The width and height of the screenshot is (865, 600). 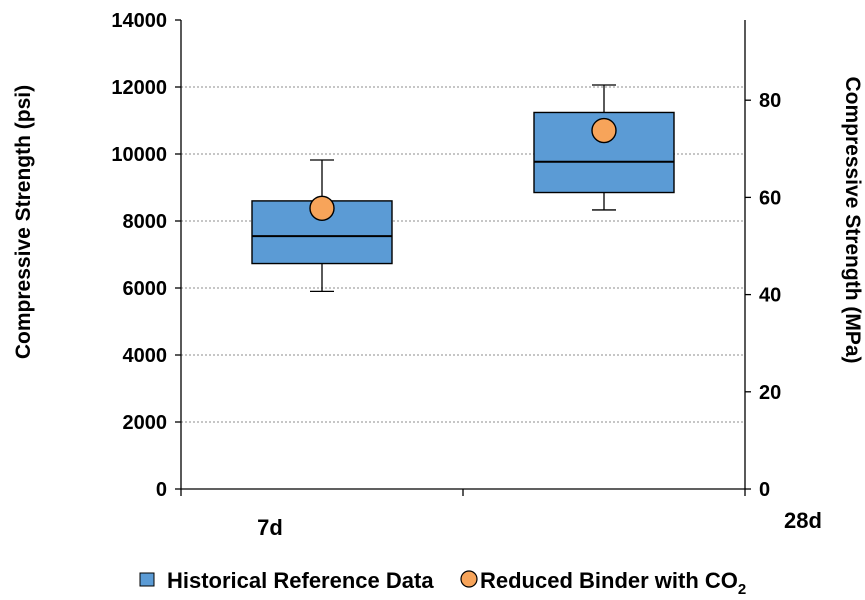 What do you see at coordinates (145, 289) in the screenshot?
I see `y-left-tick-label: 6000` at bounding box center [145, 289].